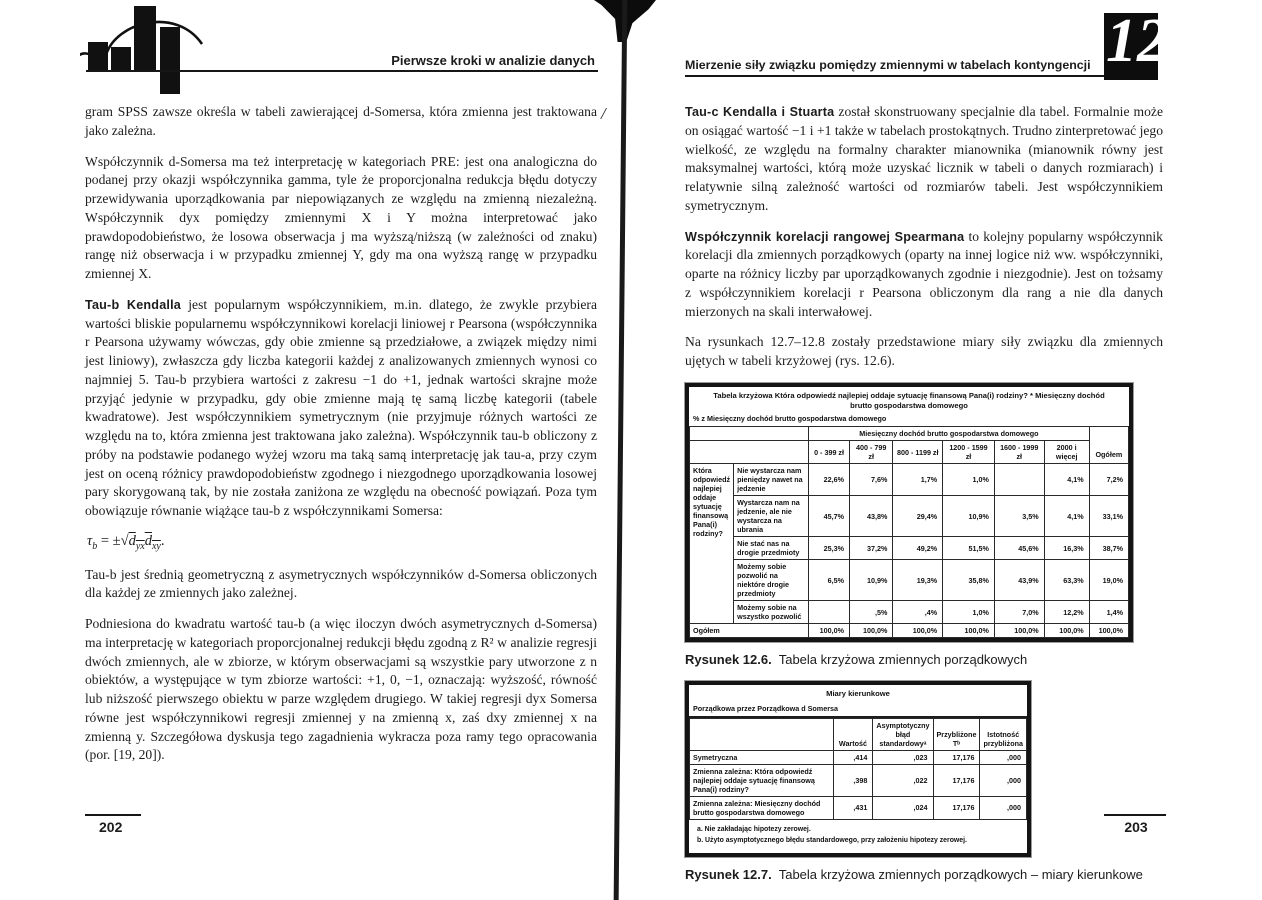  What do you see at coordinates (1109, 631) in the screenshot?
I see `cell-total: 100,0%` at bounding box center [1109, 631].